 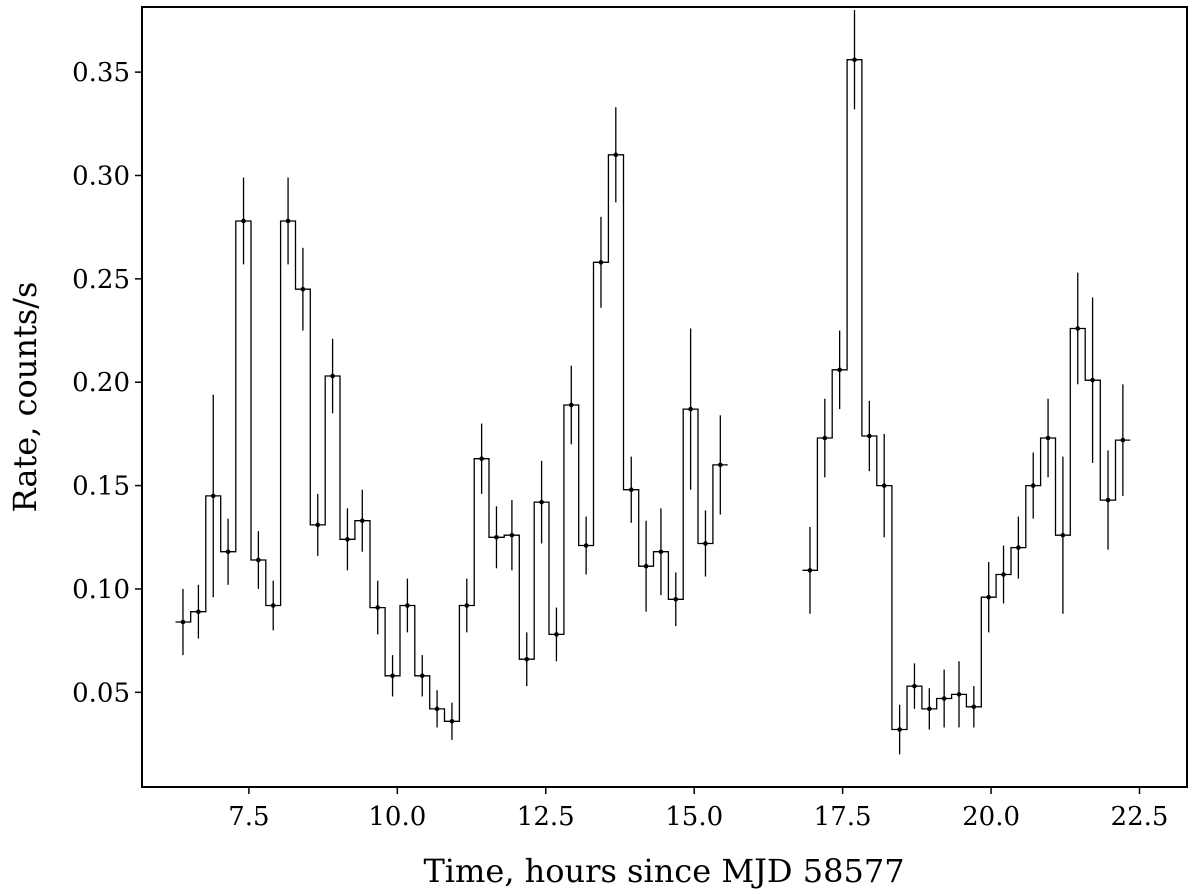 I want to click on y-axis-ticks: 0.05 0.10 0.15 0.20 0.25 0.30 0.35, so click(x=107, y=383).